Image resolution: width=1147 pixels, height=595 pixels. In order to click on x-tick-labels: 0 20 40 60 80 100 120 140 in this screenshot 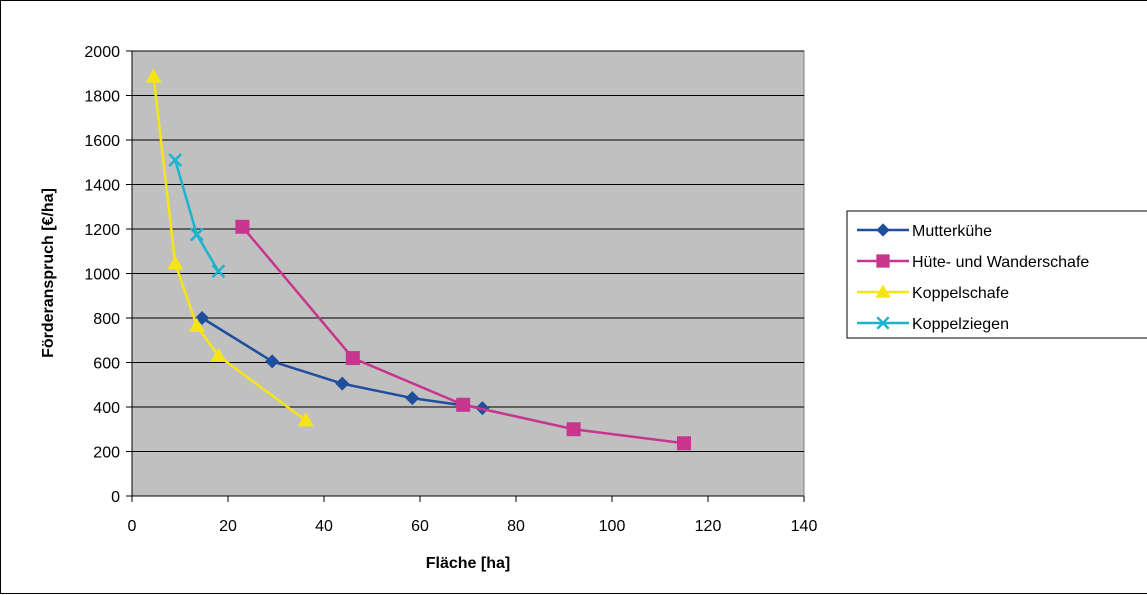, I will do `click(473, 526)`.